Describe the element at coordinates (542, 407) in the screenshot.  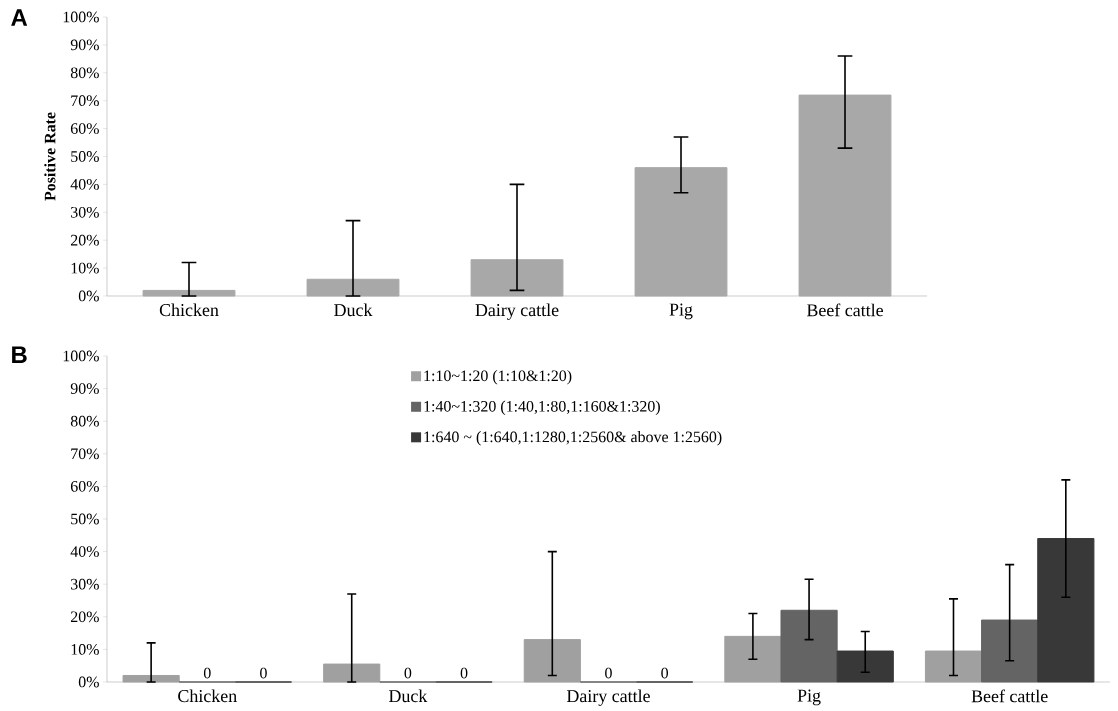
I see `legend-label: 1:40~1:320 (1:40,1:80,1:160&1:320)` at that location.